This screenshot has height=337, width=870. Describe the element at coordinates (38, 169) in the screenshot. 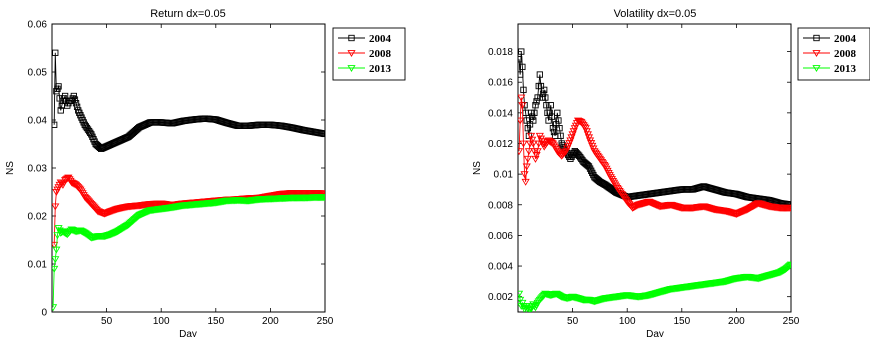

I see `y-tick-label: 0.03` at that location.